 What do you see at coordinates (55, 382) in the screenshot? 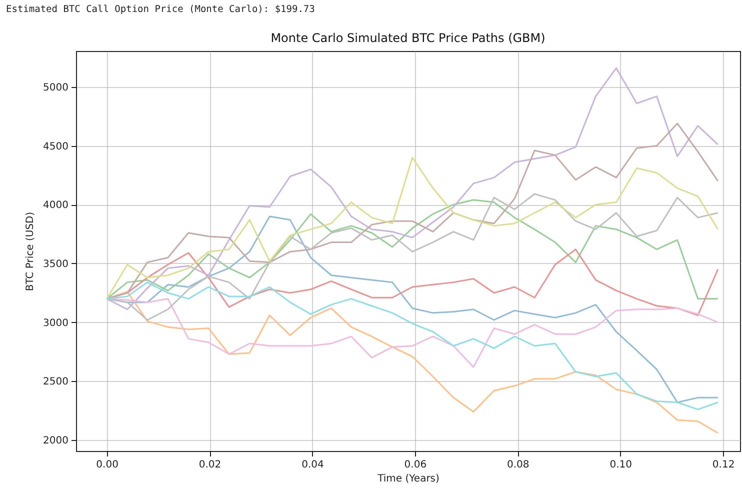
I see `y-tick-label: 2500` at bounding box center [55, 382].